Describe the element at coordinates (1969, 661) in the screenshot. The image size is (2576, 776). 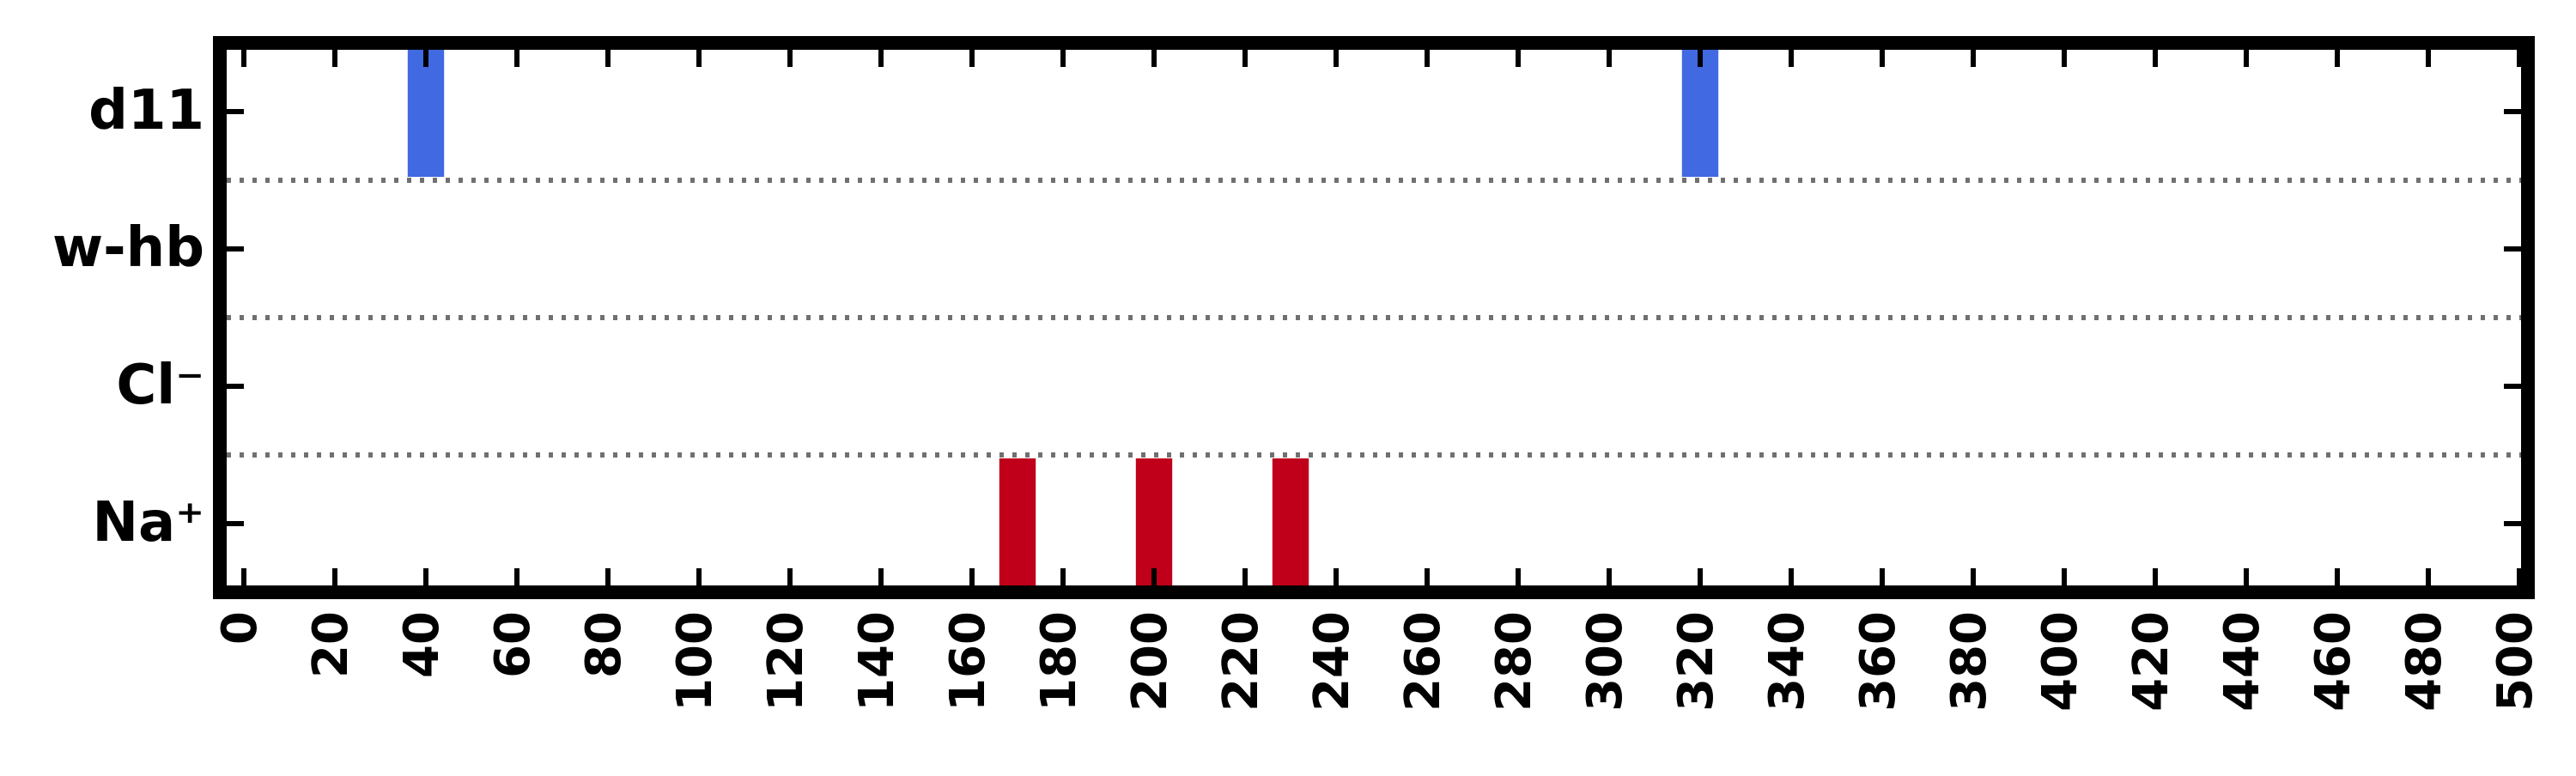
I see `x-tick-label-380: 380` at that location.